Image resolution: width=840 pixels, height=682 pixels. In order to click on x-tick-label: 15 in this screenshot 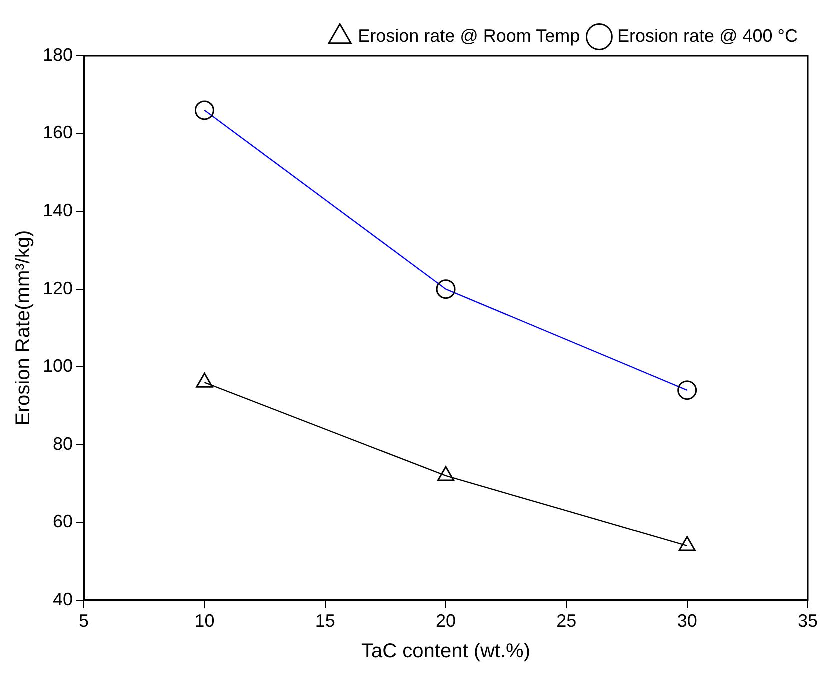, I will do `click(325, 621)`.